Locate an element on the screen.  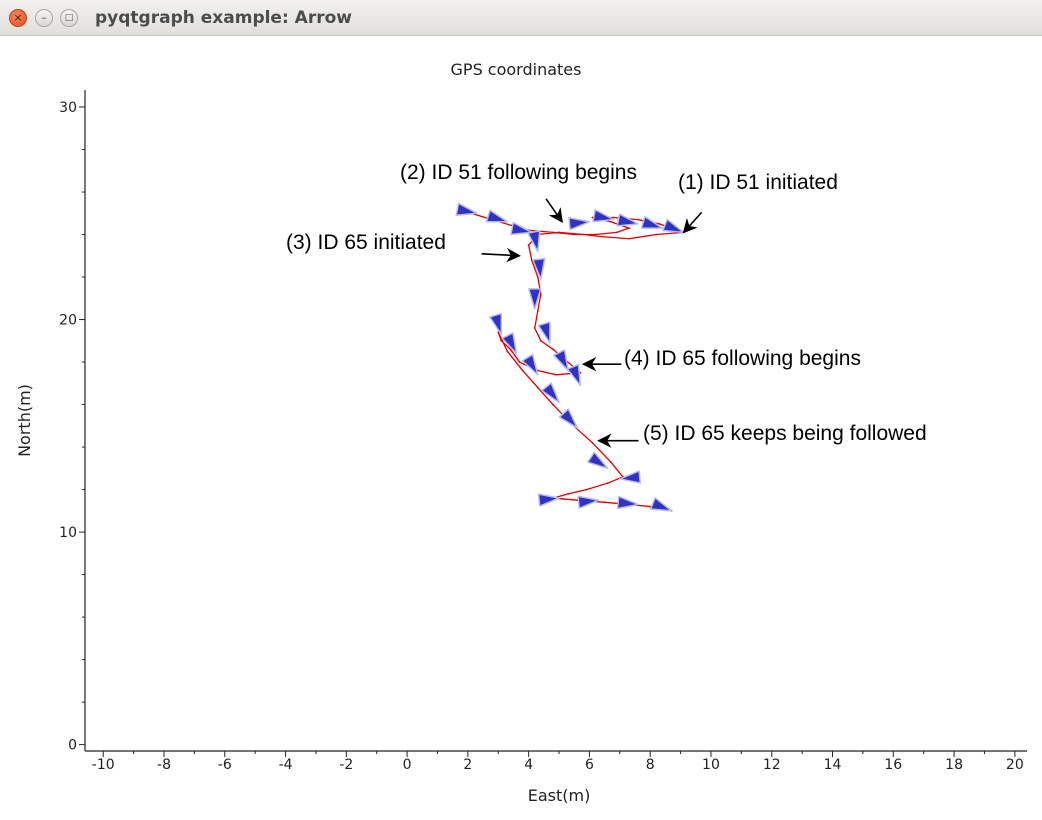
chart-title: GPS coordinates is located at coordinates (516, 69).